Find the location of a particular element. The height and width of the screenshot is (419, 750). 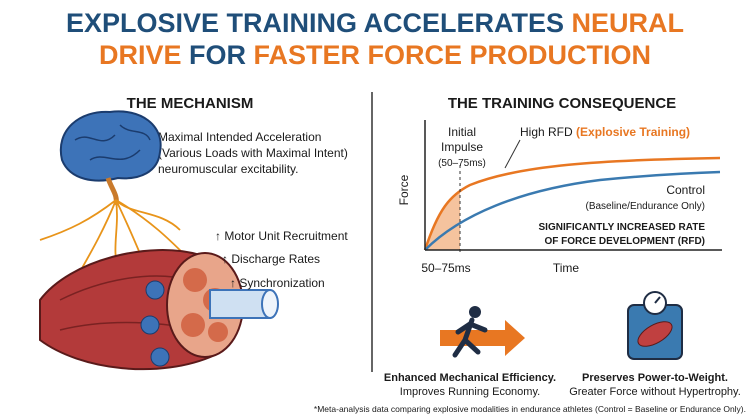

series-note: (Baseline/Endurance Only) is located at coordinates (645, 206).